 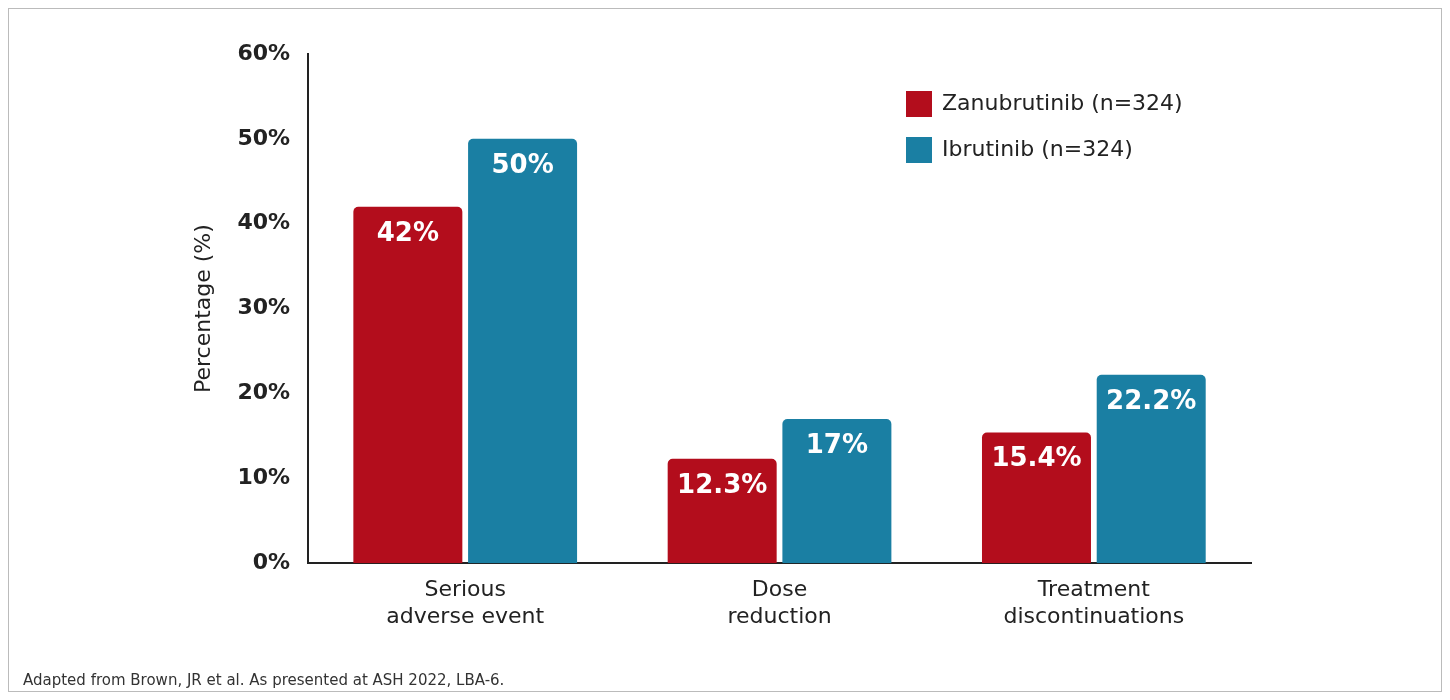 What do you see at coordinates (271, 561) in the screenshot?
I see `y-tick-label: 0%` at bounding box center [271, 561].